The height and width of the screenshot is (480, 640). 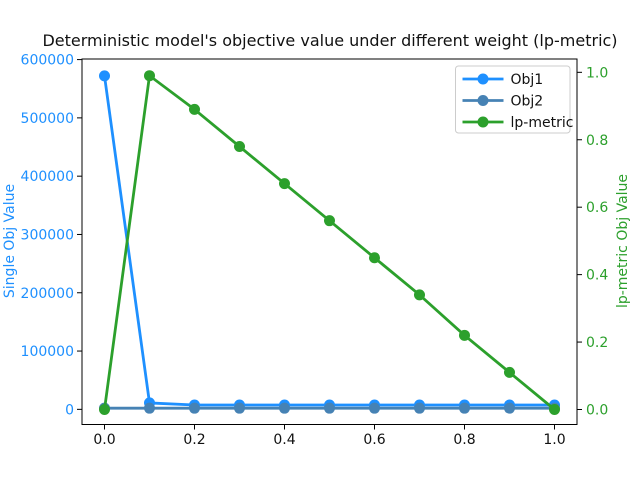 I want to click on legend-obj2-label: Obj2, so click(x=527, y=102).